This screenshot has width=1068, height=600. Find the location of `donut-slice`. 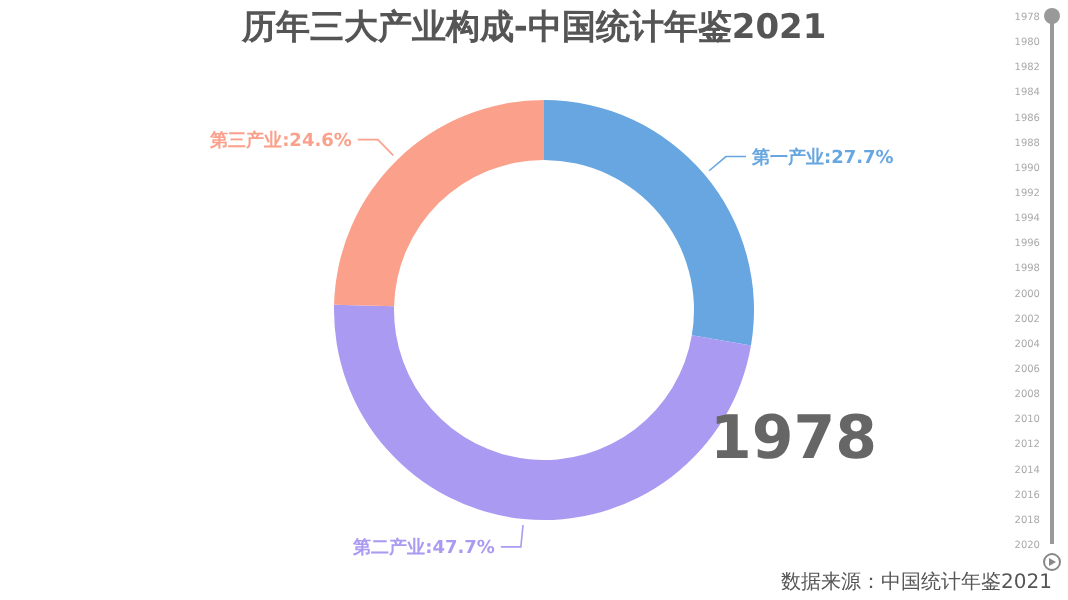

donut-slice is located at coordinates (649, 223).